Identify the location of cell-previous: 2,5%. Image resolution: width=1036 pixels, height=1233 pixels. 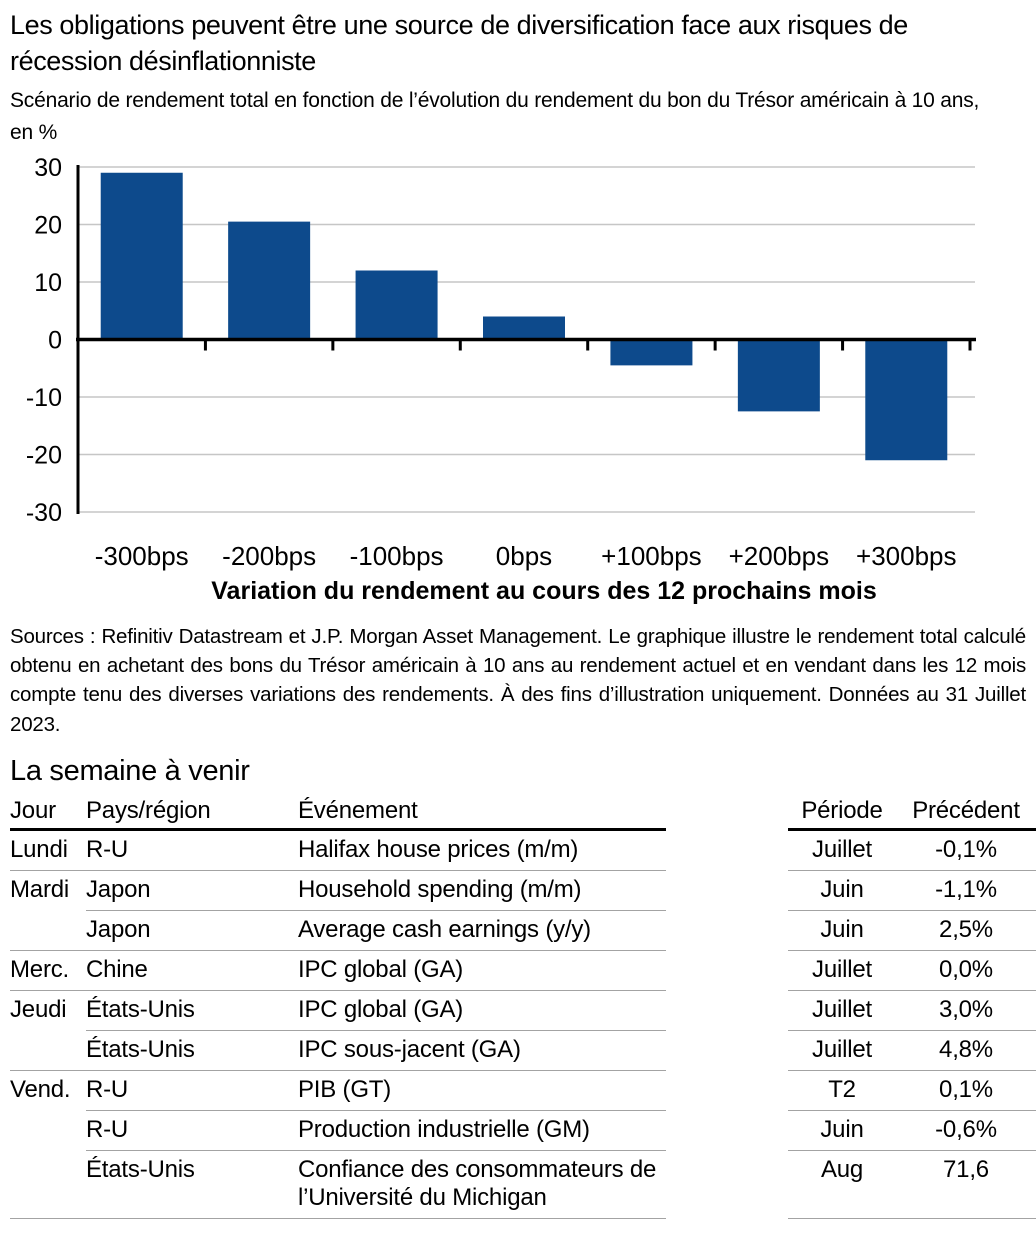
(966, 931).